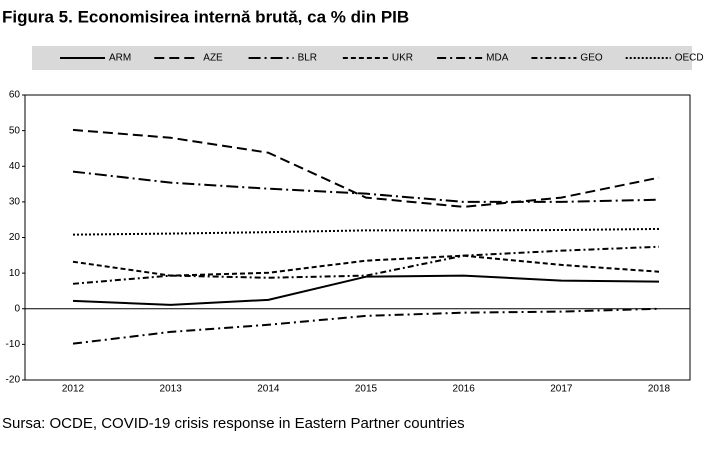 This screenshot has width=723, height=454. I want to click on y-tick-label: 10, so click(15, 273).